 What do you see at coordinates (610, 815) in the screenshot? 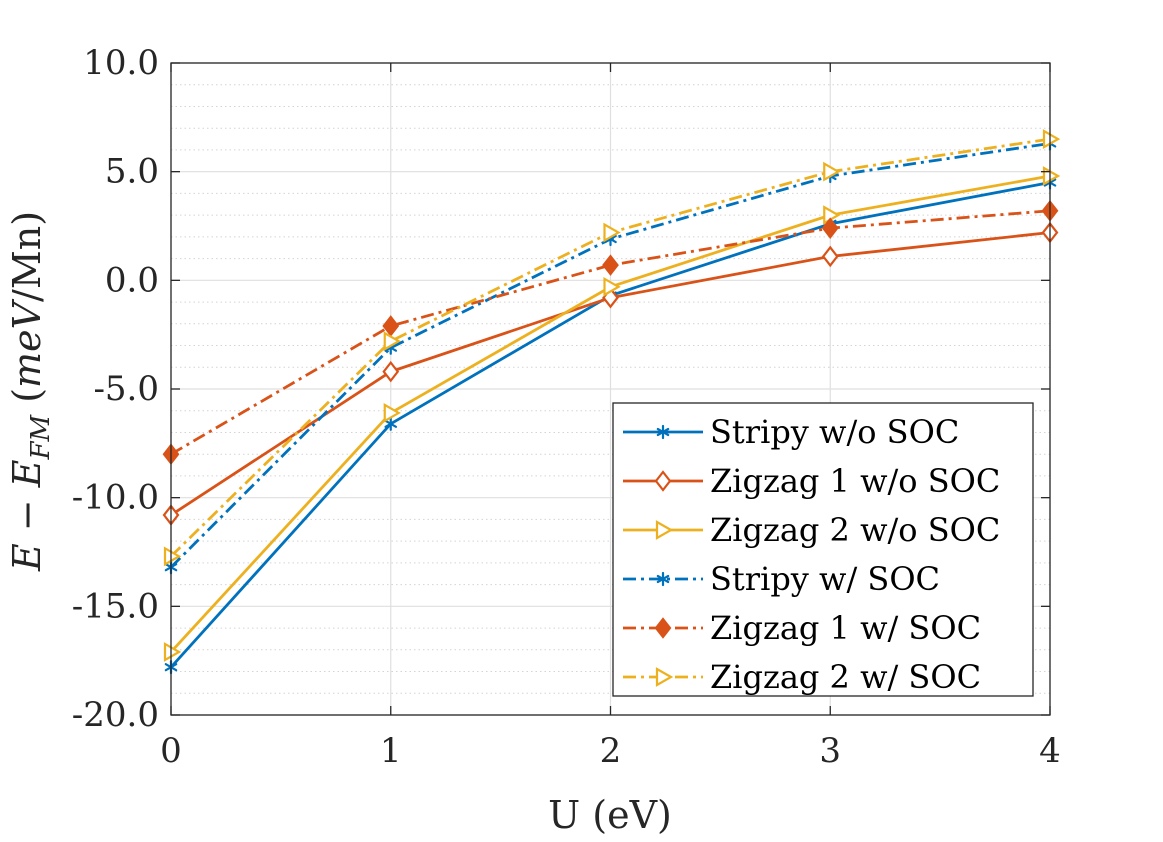
I see `x-axis-label: U (eV)` at bounding box center [610, 815].